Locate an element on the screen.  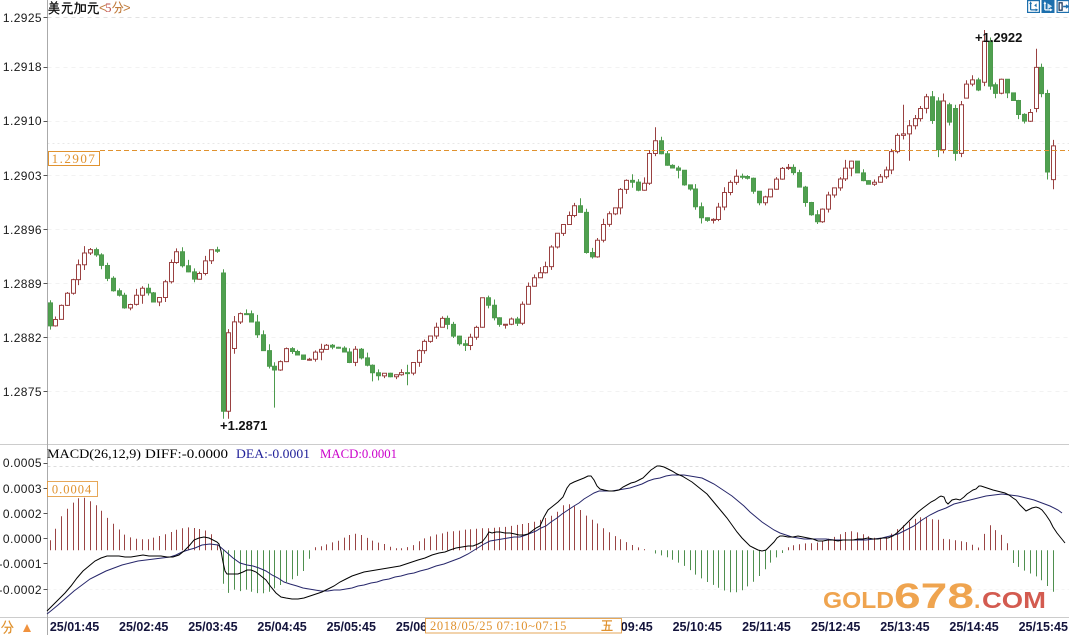
svg-text: +1.2922 is located at coordinates (998, 37).